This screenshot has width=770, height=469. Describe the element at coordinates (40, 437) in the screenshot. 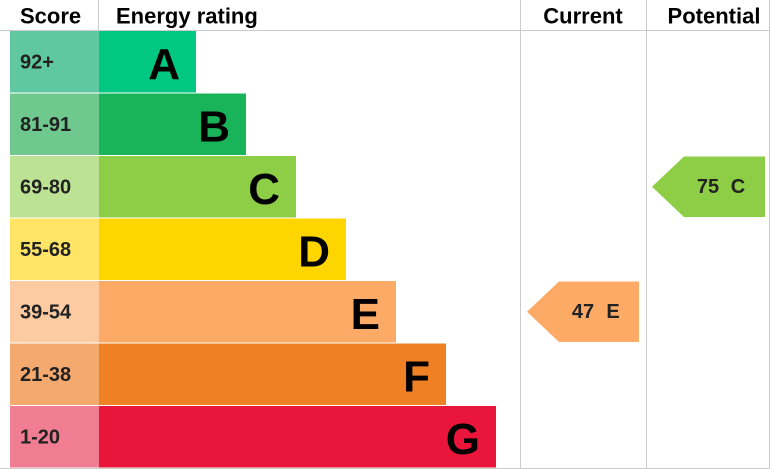

I see `score-label: 1-20` at that location.